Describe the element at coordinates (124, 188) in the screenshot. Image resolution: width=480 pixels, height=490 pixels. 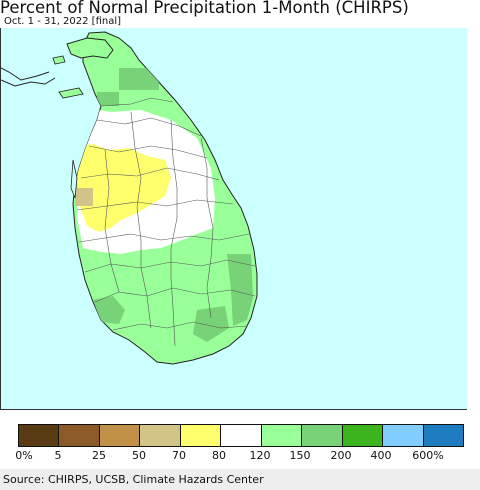
I see `below-normal-zone` at that location.